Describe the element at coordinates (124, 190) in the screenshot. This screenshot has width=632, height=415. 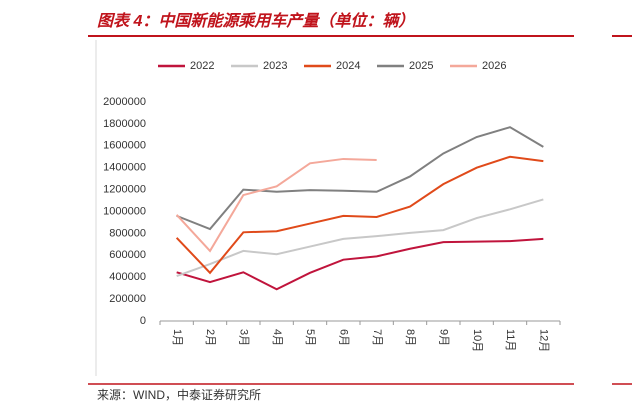
I see `y-tick-label: 1200000` at that location.